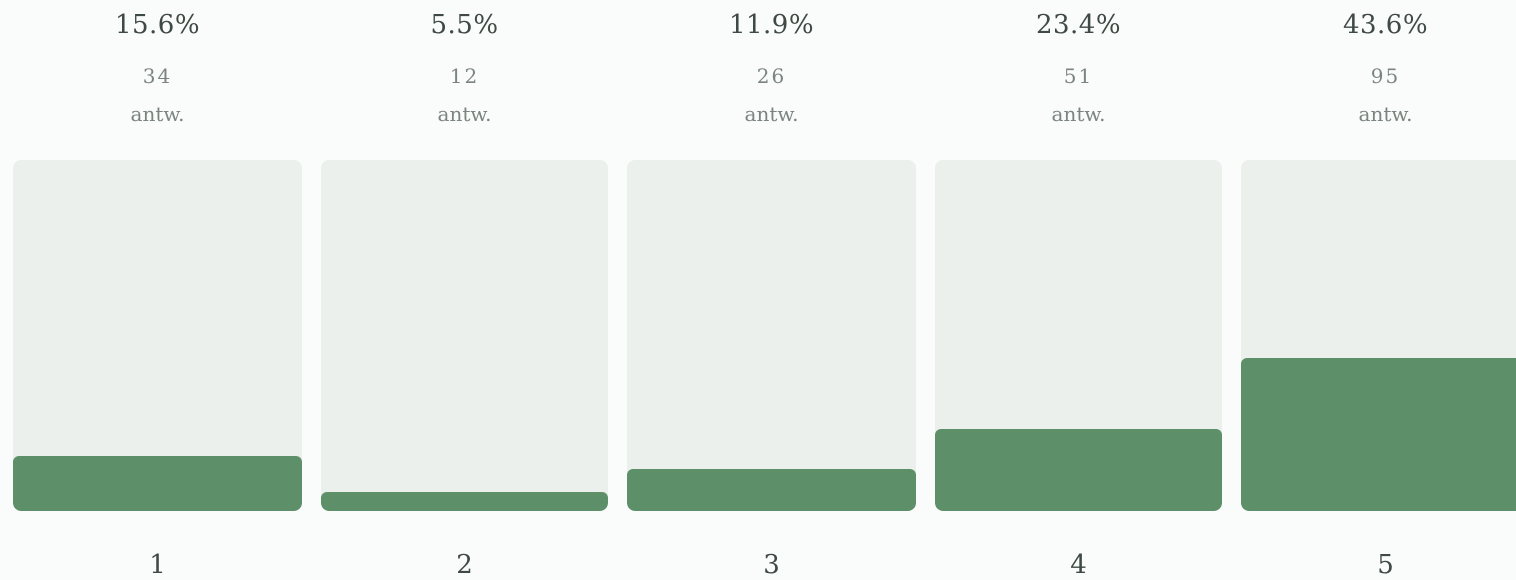 The width and height of the screenshot is (1516, 580). Describe the element at coordinates (771, 565) in the screenshot. I see `category-label: 3` at that location.